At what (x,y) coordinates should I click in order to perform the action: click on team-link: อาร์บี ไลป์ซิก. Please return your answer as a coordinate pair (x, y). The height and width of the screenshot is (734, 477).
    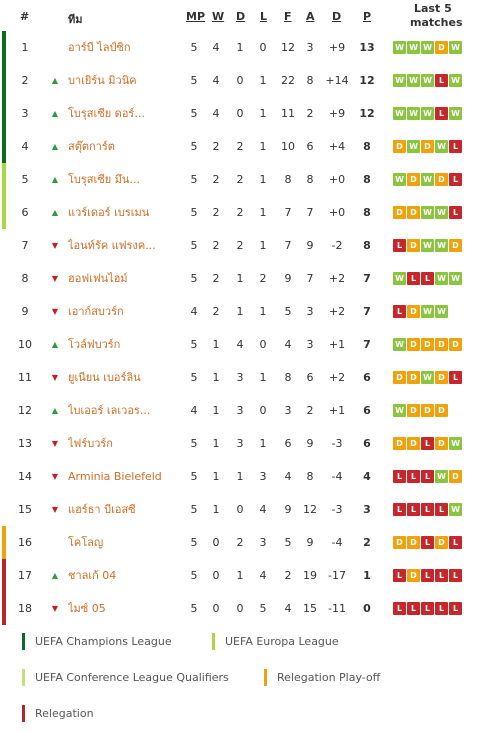
    Looking at the image, I should click on (99, 47).